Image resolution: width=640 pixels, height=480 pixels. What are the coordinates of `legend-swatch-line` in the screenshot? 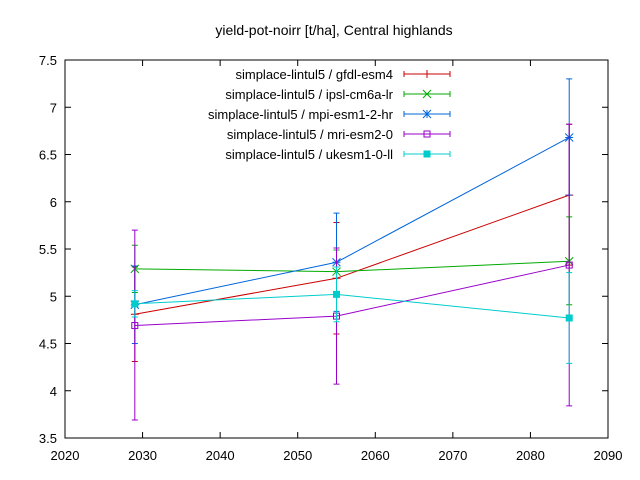 It's located at (427, 134).